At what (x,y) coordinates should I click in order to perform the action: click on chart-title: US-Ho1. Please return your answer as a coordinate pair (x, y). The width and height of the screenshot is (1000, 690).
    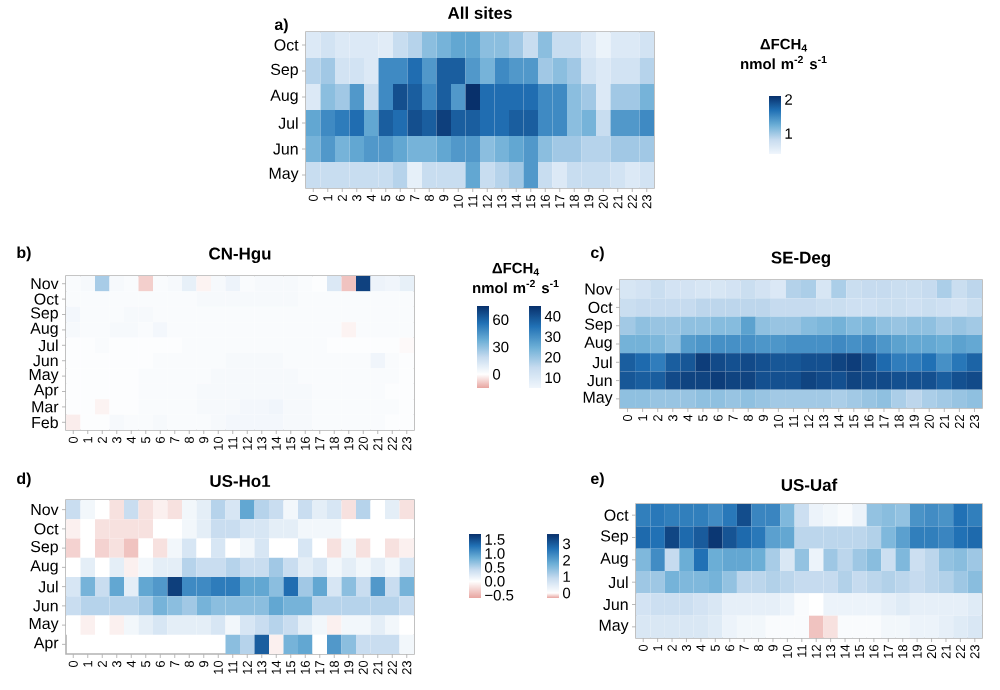
    Looking at the image, I should click on (240, 481).